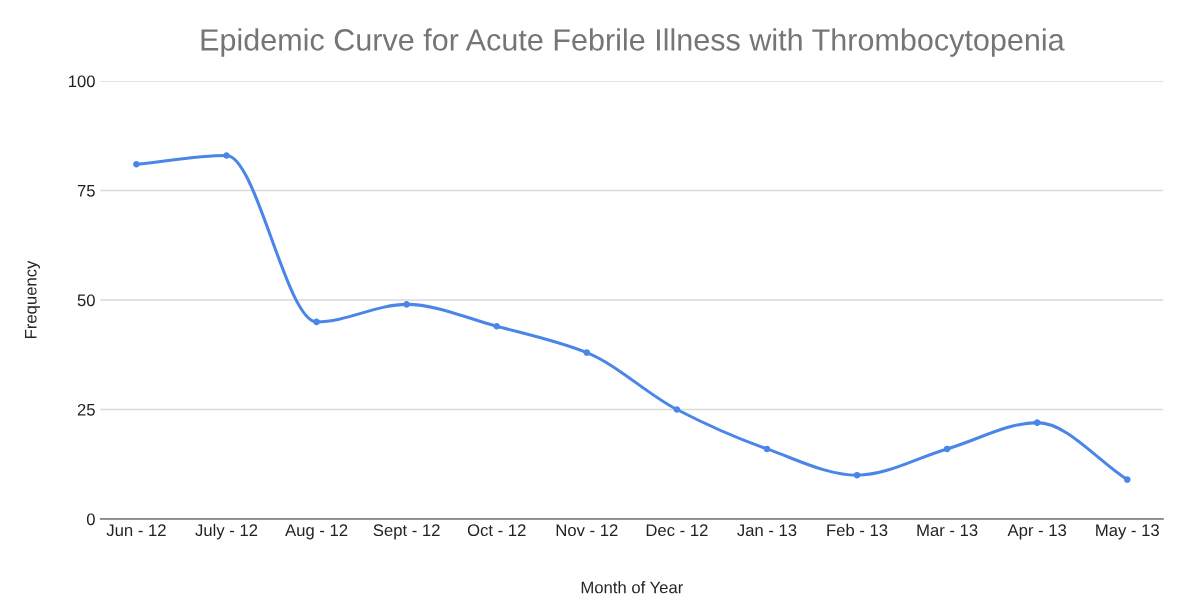 This screenshot has height=600, width=1181. What do you see at coordinates (86, 191) in the screenshot?
I see `y-tick-label: 75` at bounding box center [86, 191].